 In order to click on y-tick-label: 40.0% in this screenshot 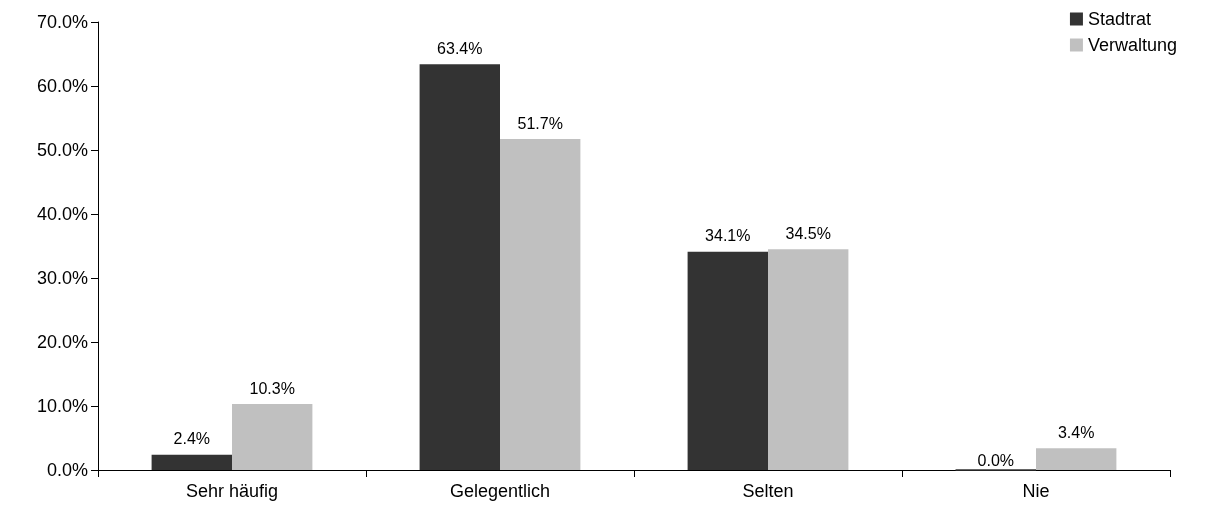, I will do `click(62, 214)`.